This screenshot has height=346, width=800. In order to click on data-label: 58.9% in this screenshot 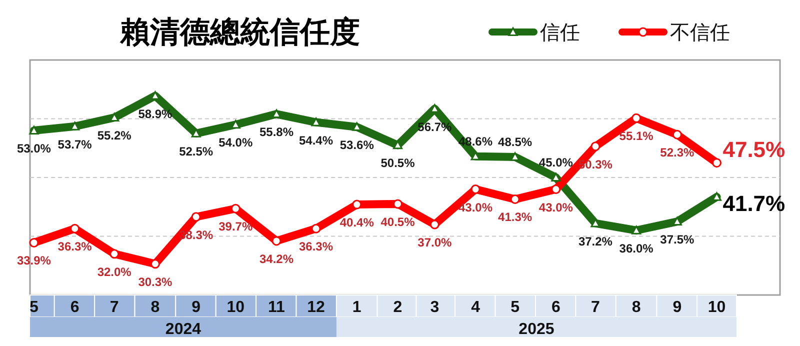, I will do `click(155, 113)`.